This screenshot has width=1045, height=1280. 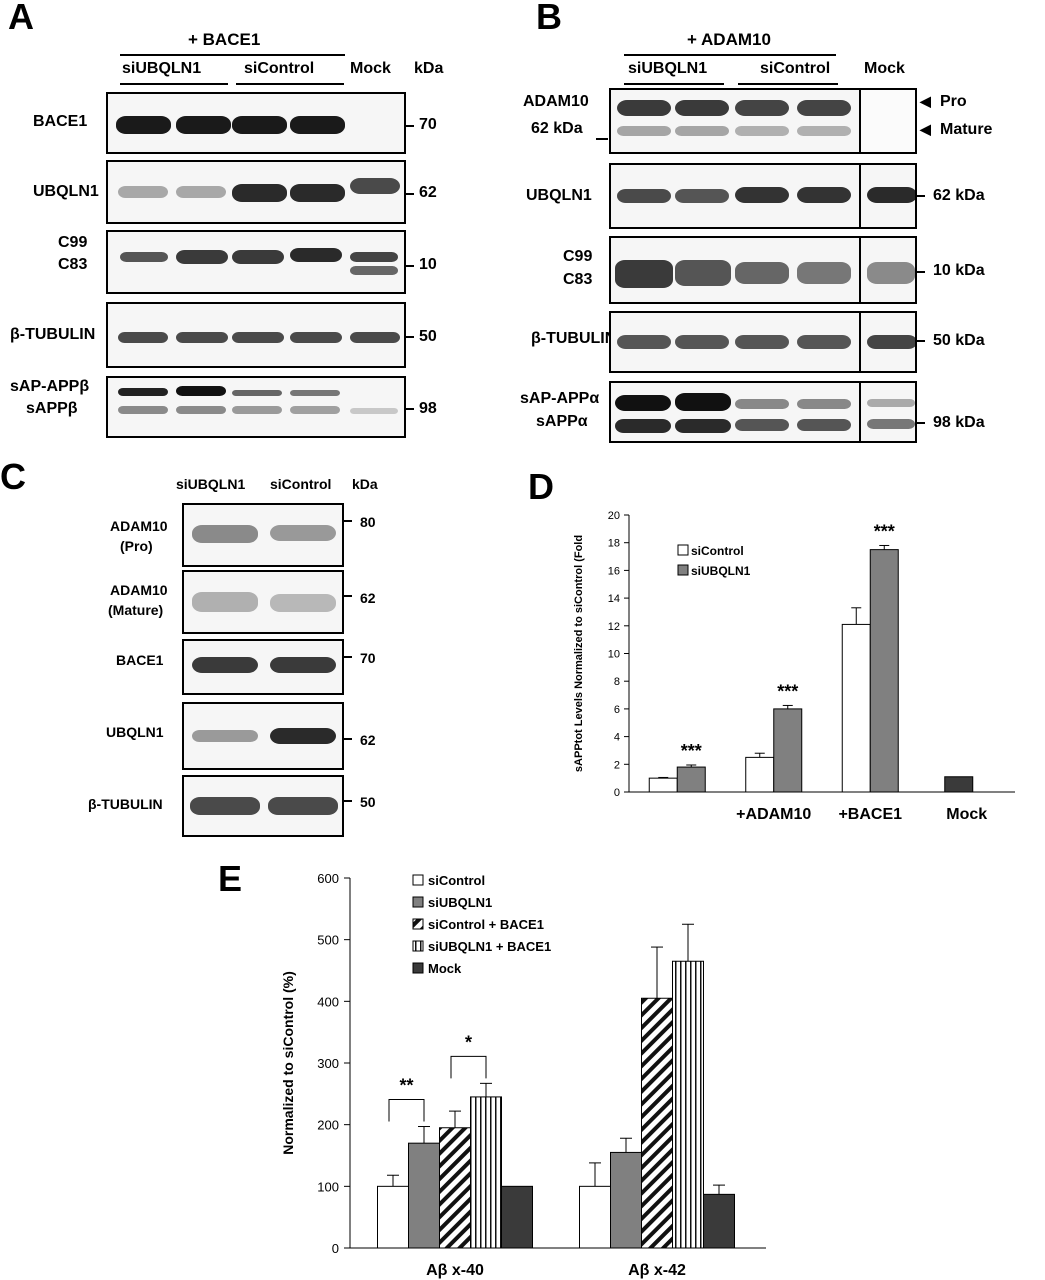 I want to click on panel-a-marker: 62, so click(x=428, y=192).